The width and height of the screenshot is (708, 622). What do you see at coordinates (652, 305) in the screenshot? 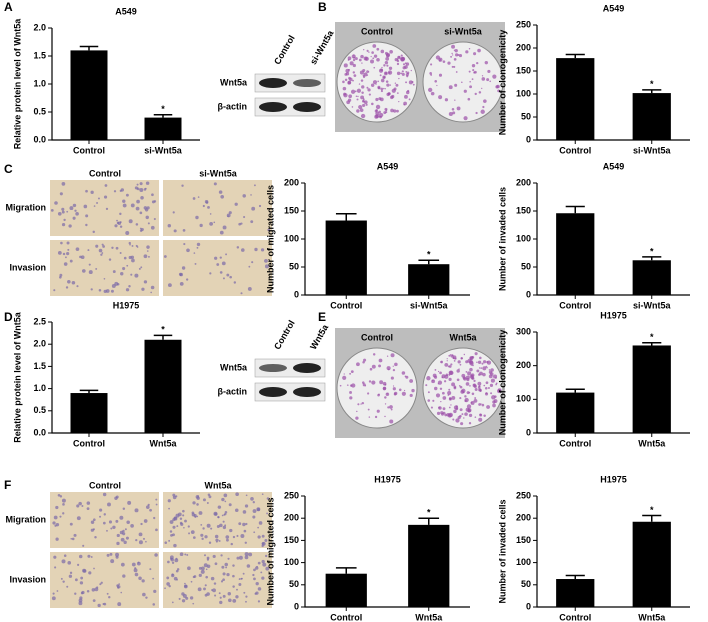
I see `x-tick-label: si-Wnt5a` at bounding box center [652, 305].